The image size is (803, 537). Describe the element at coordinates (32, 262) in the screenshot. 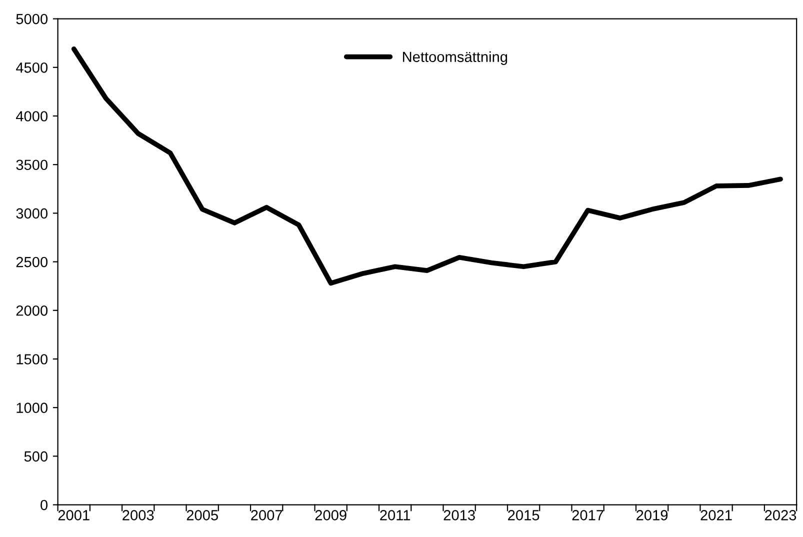

I see `y-tick-label: 2500` at that location.